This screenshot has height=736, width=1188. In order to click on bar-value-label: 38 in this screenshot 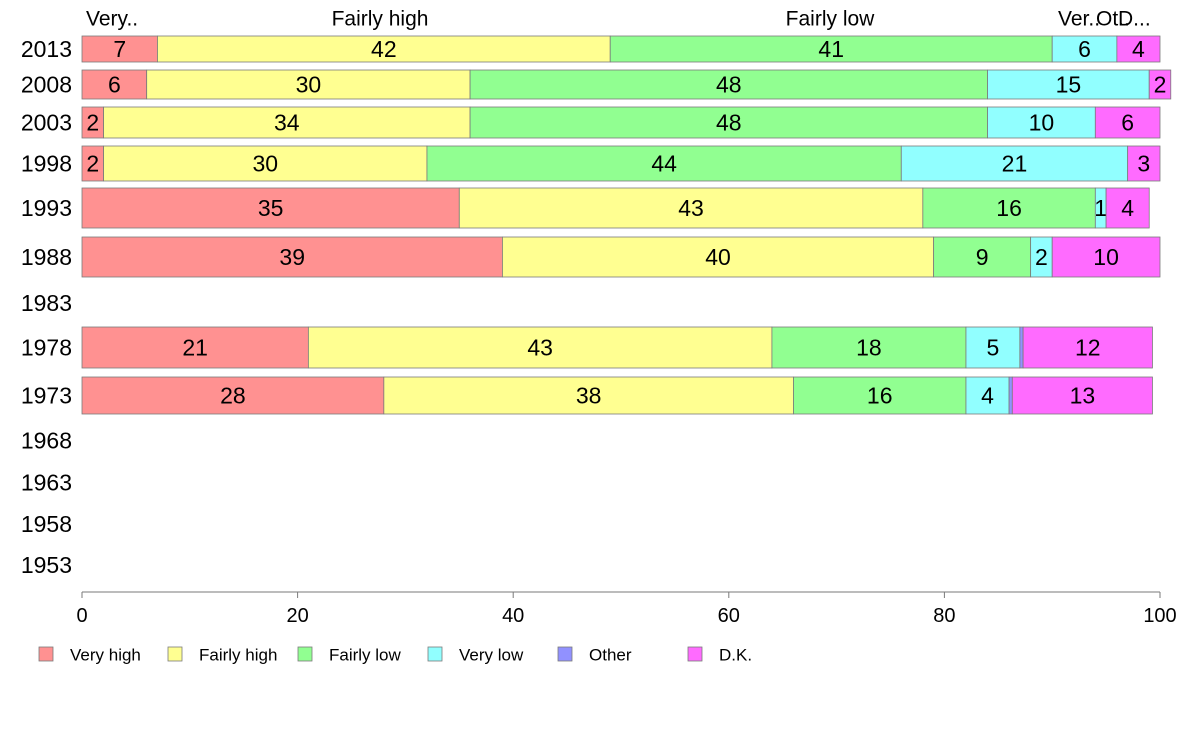, I will do `click(589, 396)`.